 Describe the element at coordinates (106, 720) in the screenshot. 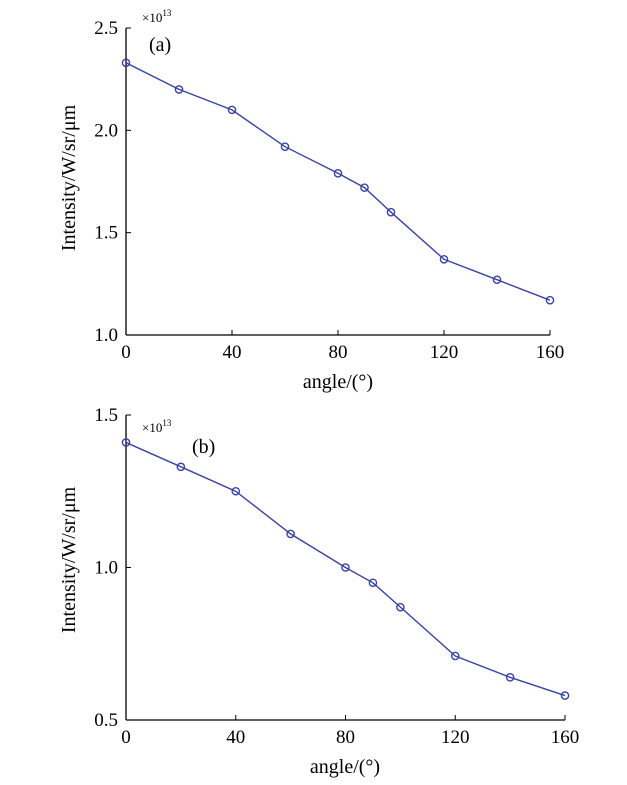

I see `y-tick-label: 0.5` at that location.